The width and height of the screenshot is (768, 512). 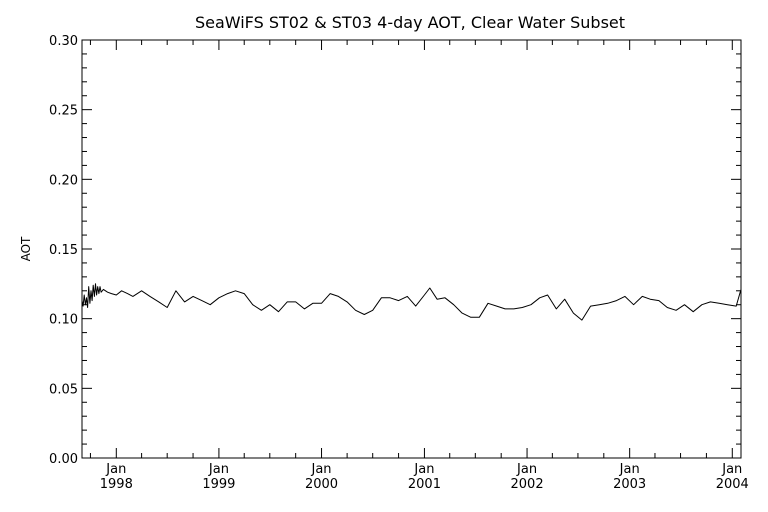 What do you see at coordinates (321, 484) in the screenshot?
I see `x-tick-year-label: 2000` at bounding box center [321, 484].